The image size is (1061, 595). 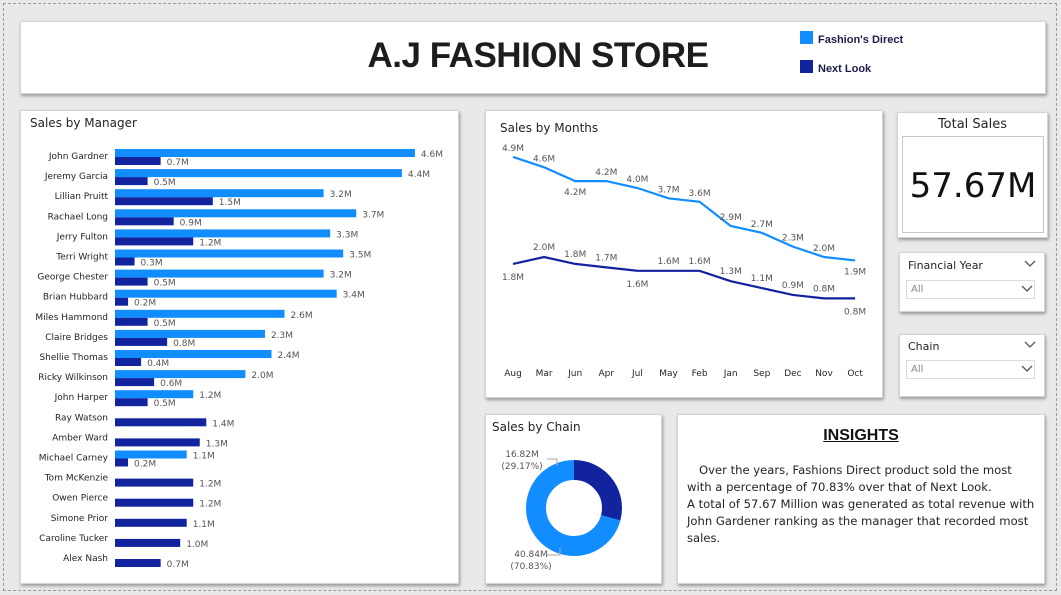 I want to click on point-label-nextlook: 1.7M, so click(x=606, y=258).